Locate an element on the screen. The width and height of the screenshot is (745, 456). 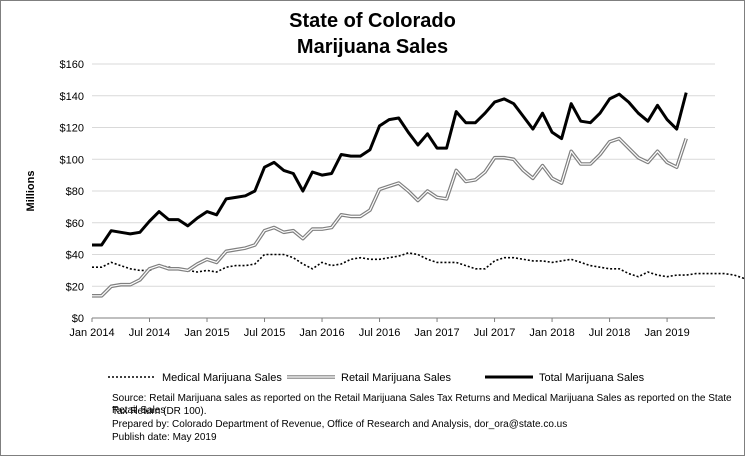
y-axis-title: Millions is located at coordinates (31, 191).